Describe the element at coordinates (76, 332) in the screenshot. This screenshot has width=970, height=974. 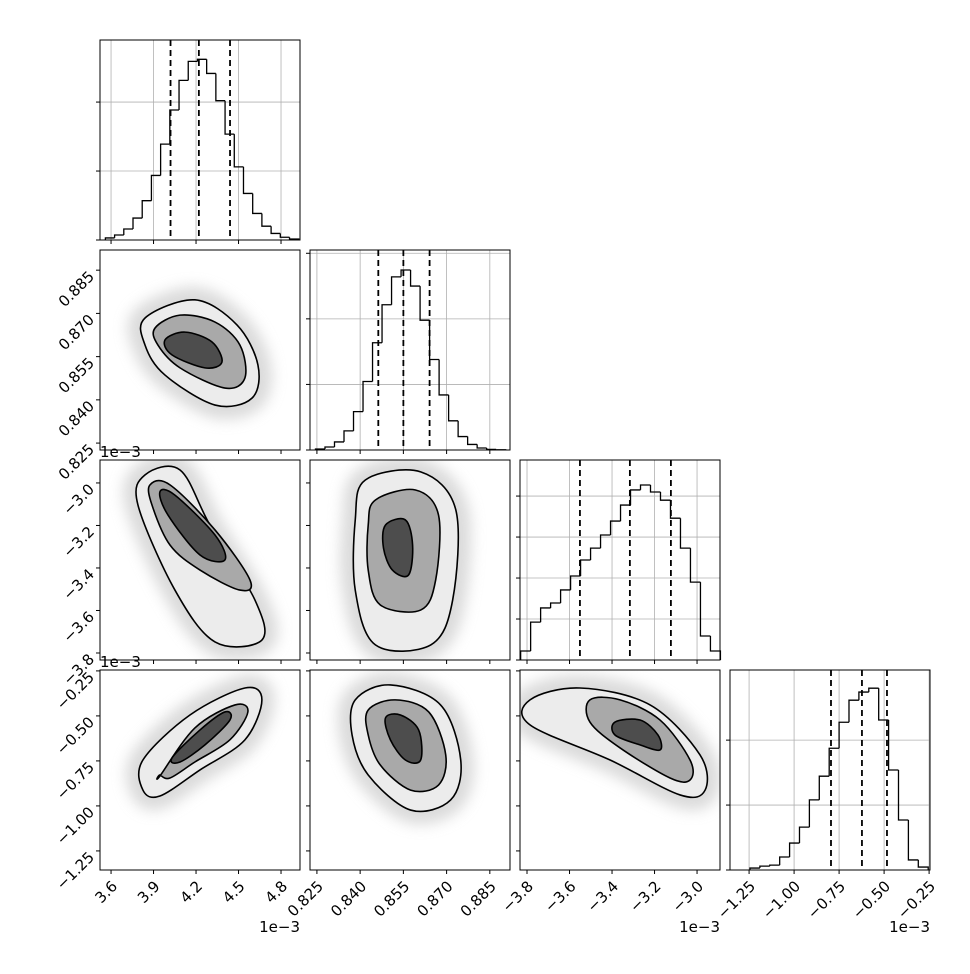
I see `y-tick-label: 0.870` at that location.